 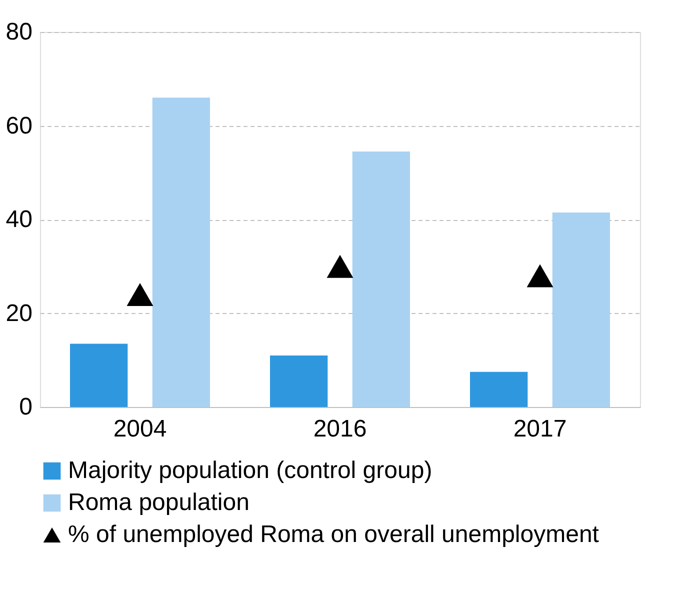 I want to click on y-tick-label: 20, so click(x=19, y=313).